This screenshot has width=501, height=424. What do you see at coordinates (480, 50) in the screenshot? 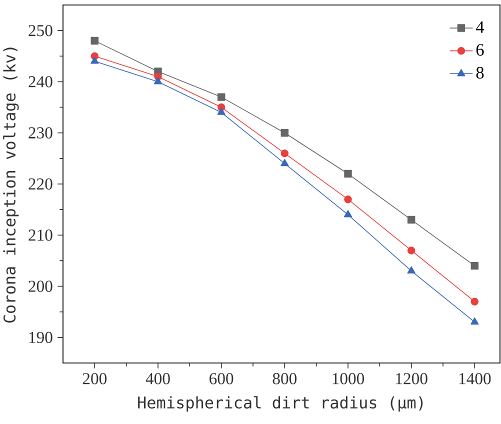
I see `legend-label: 6` at bounding box center [480, 50].